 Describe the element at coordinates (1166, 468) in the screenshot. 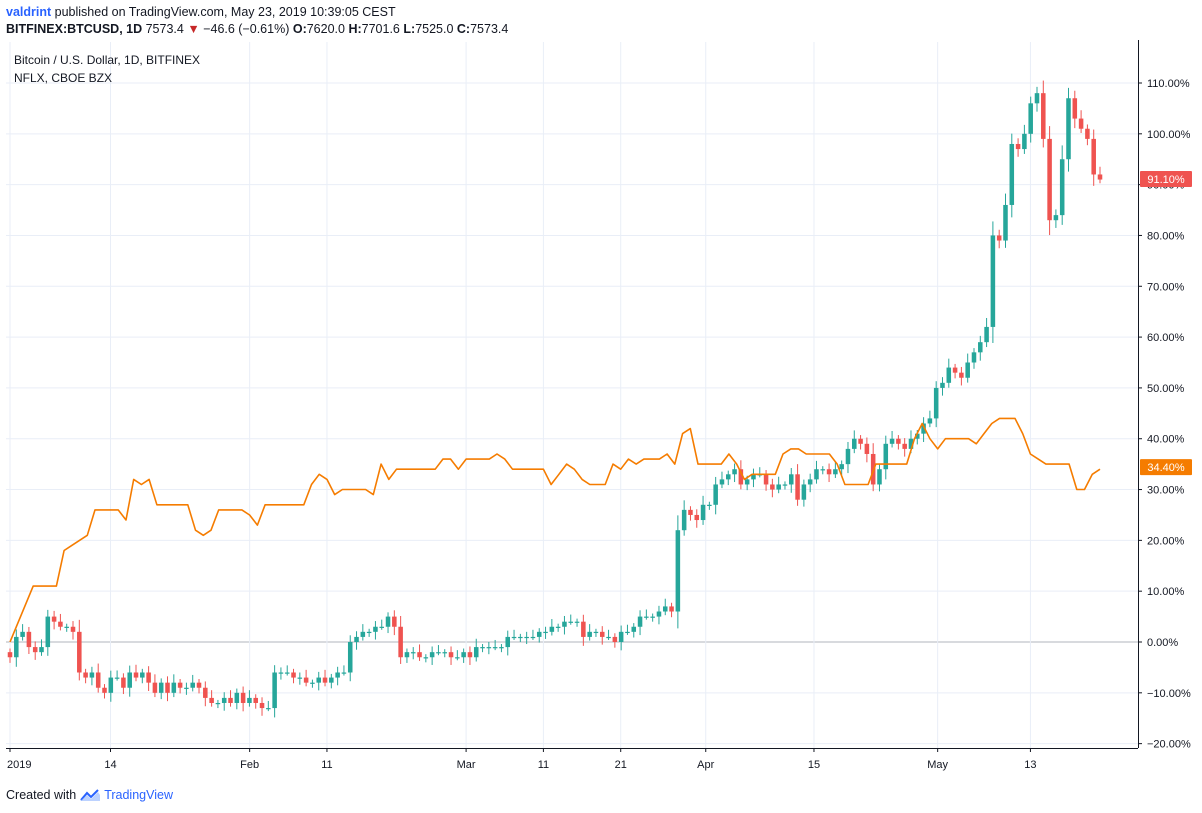

I see `last-value-label: 34.40%` at that location.